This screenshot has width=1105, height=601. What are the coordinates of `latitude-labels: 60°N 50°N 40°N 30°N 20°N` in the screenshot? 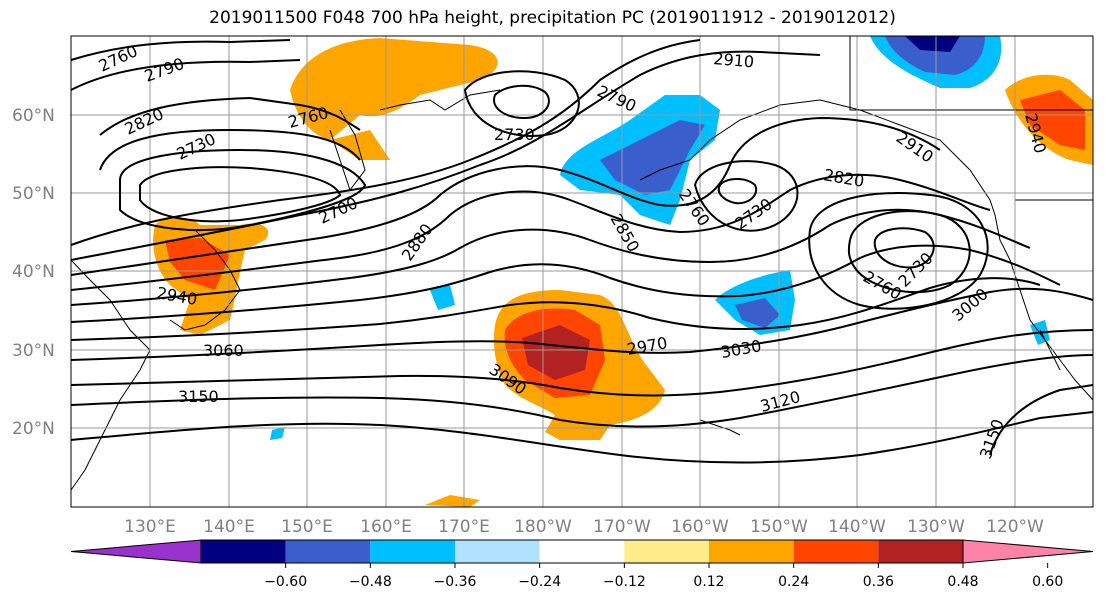 It's located at (33, 272).